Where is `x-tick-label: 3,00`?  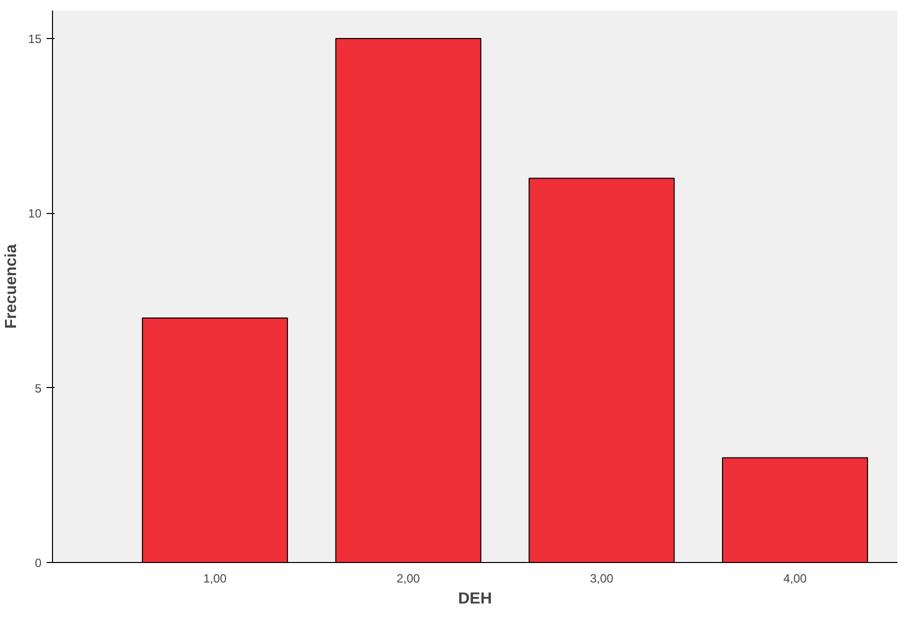 x-tick-label: 3,00 is located at coordinates (602, 579).